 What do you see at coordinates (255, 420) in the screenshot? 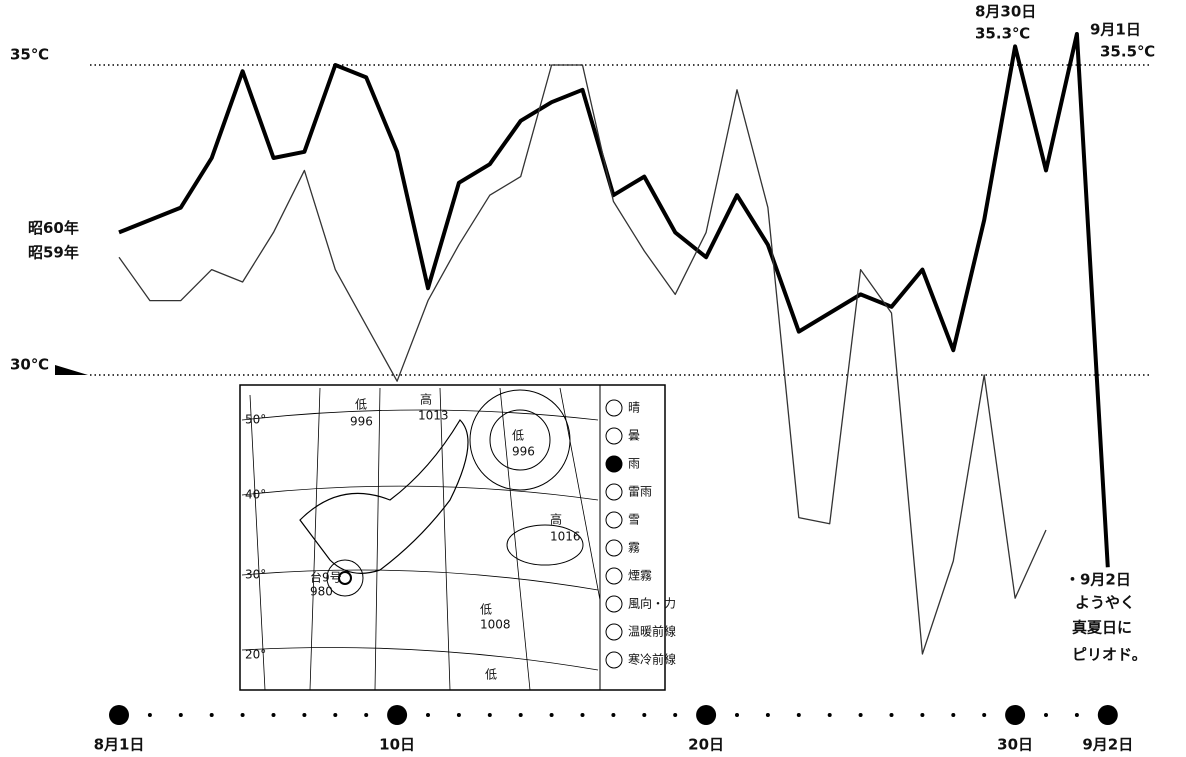
I see `map-label: 50°` at bounding box center [255, 420].